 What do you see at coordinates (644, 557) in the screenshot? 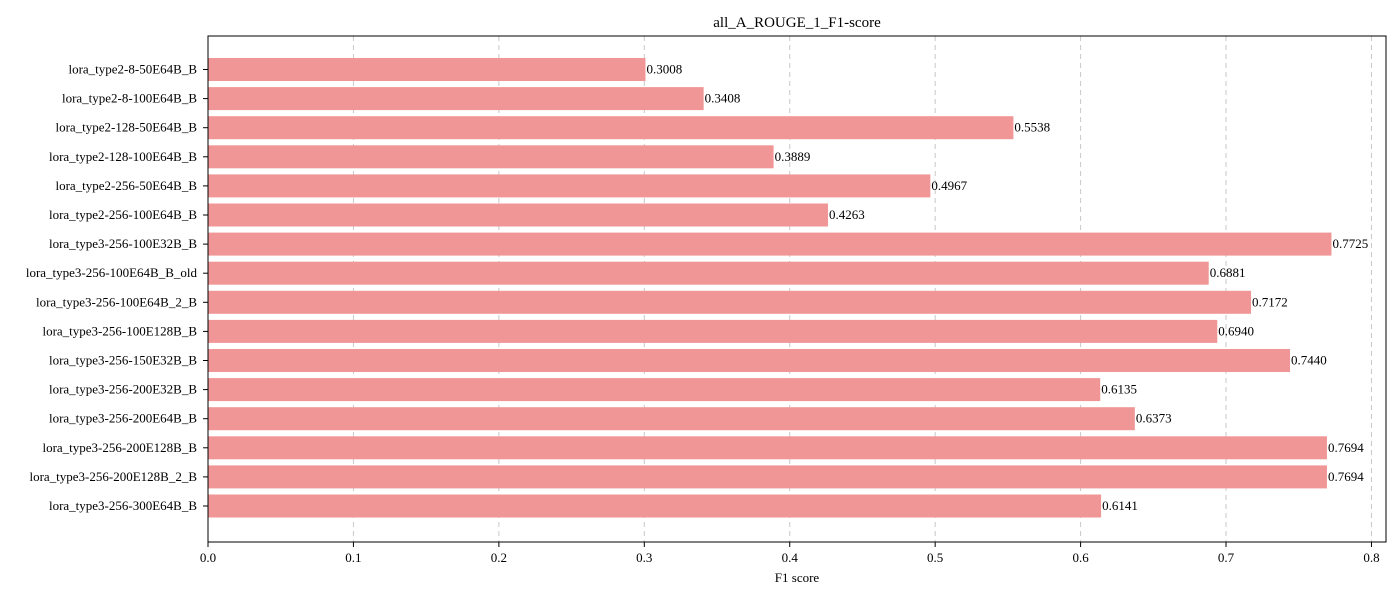
I see `x-tick-label: 0.3` at bounding box center [644, 557].